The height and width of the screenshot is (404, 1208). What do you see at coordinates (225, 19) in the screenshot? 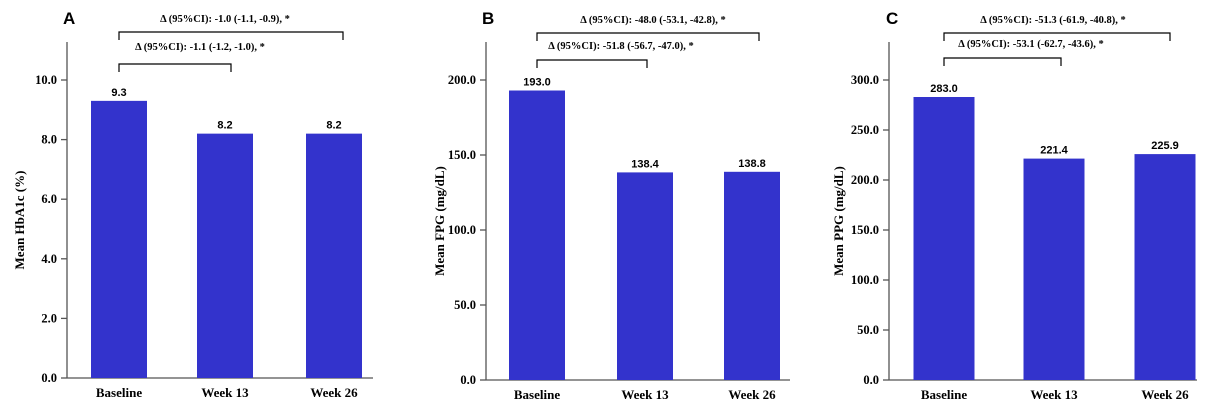
I see `panel-a-comparison-annotation: Δ (95%CI): -1.0 (-1.1, -0.9), *` at bounding box center [225, 19].